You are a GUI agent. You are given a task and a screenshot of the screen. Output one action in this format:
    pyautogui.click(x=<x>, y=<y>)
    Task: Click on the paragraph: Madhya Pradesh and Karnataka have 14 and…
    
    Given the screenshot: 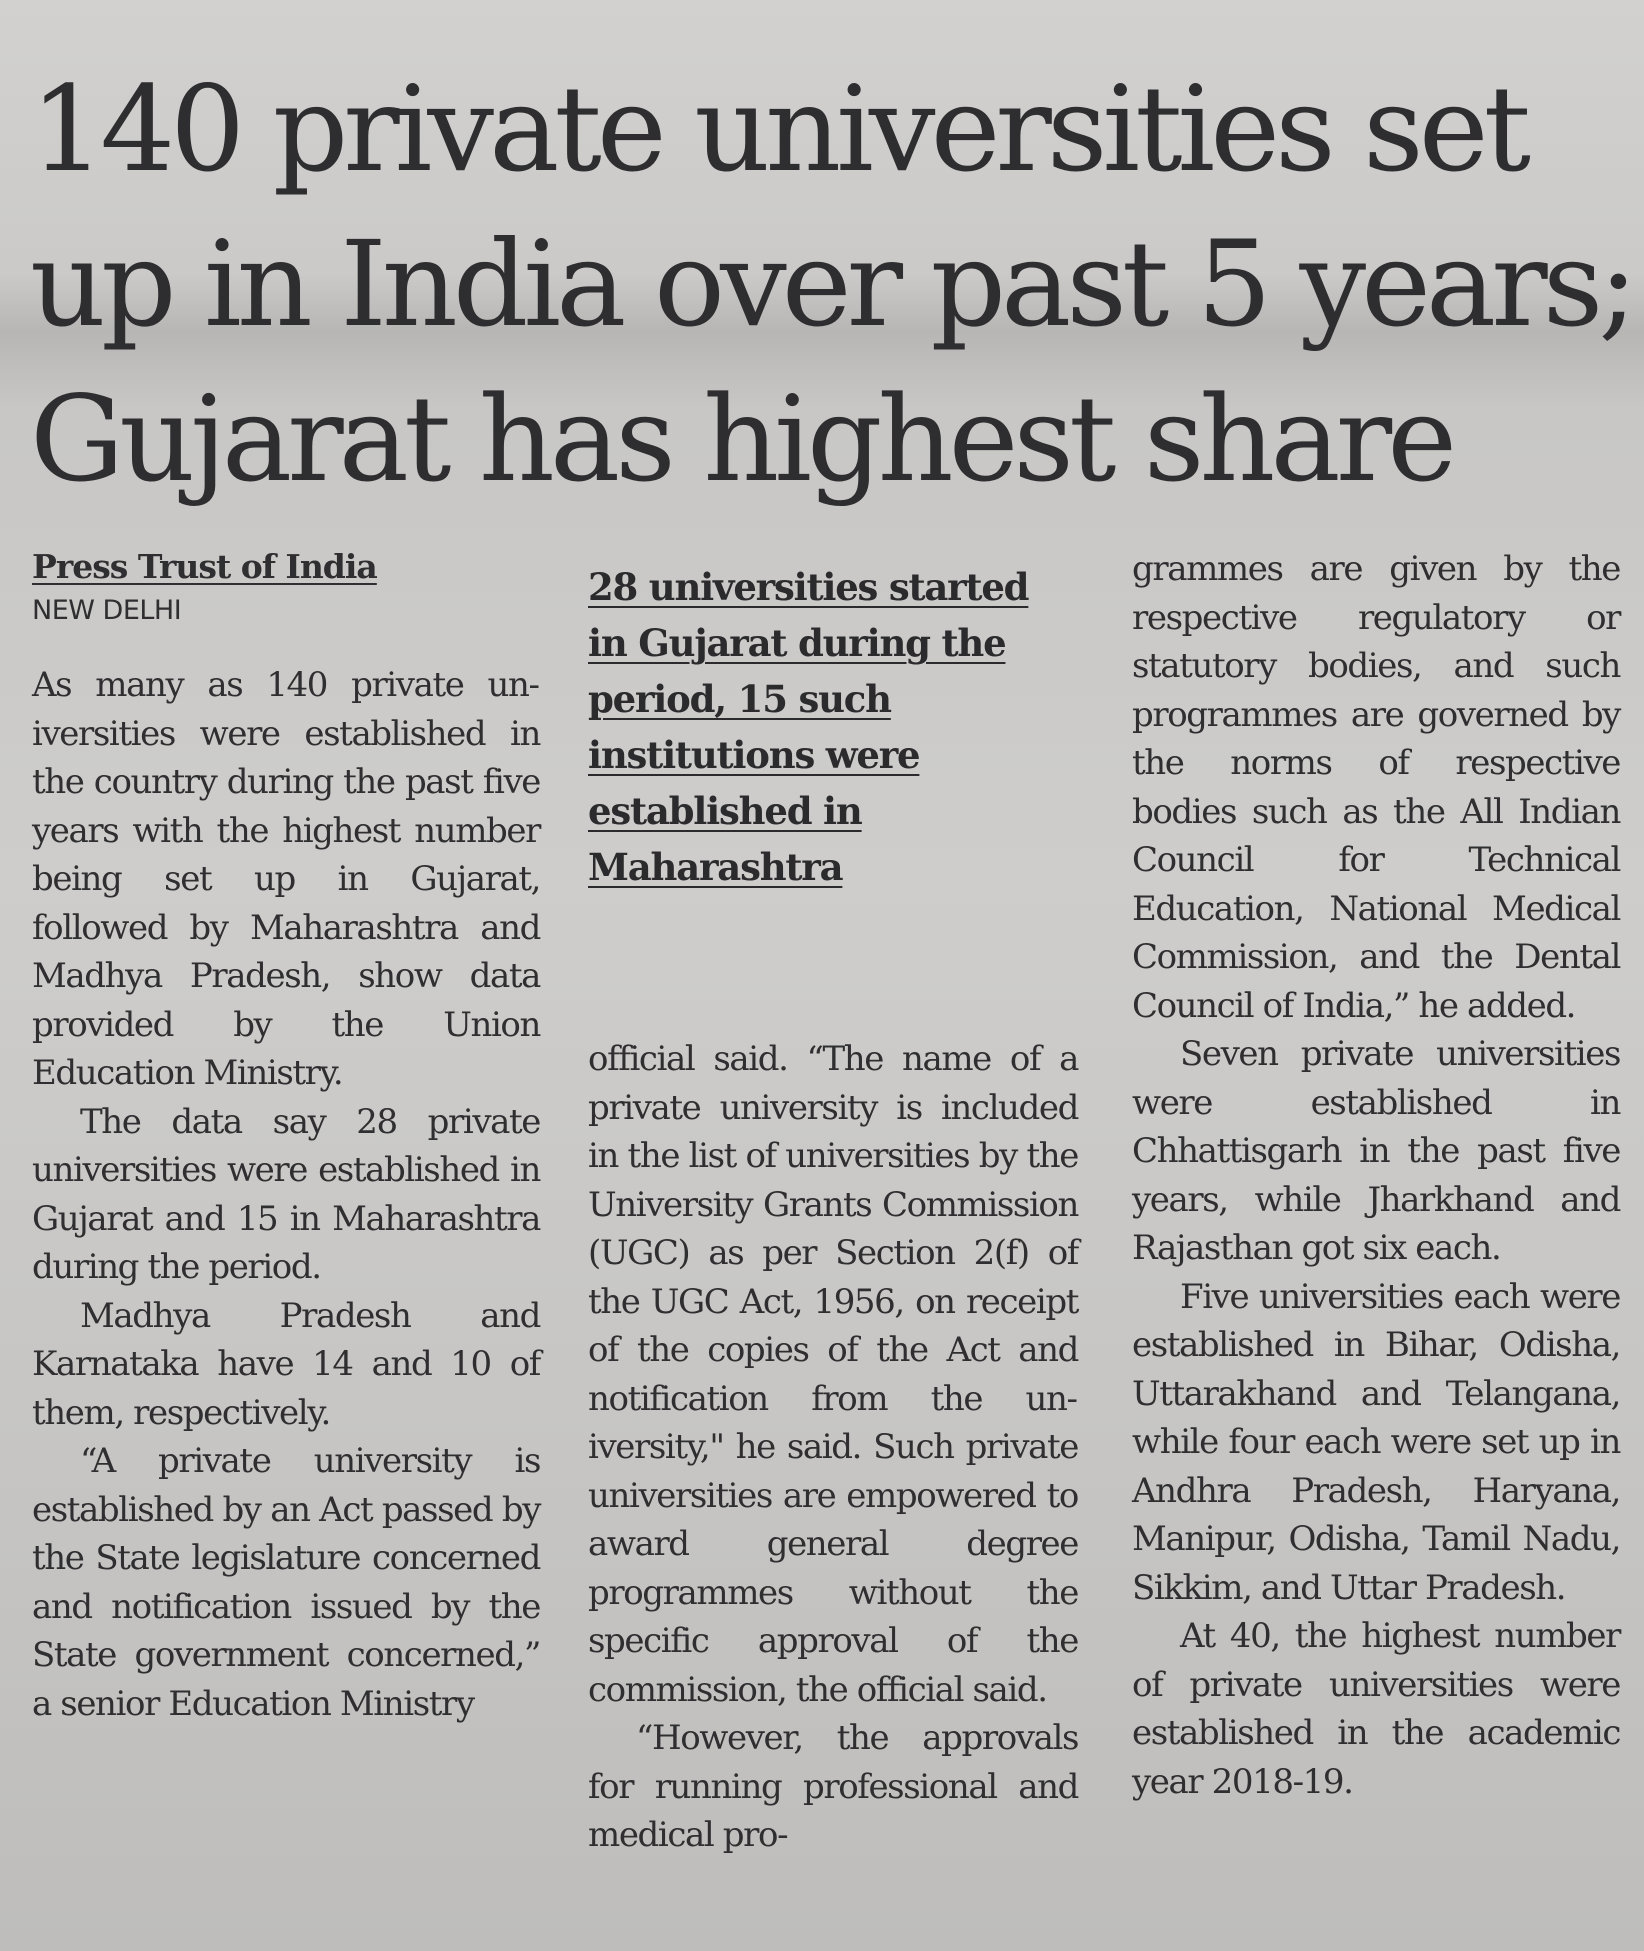 What is the action you would take?
    pyautogui.click(x=286, y=1364)
    